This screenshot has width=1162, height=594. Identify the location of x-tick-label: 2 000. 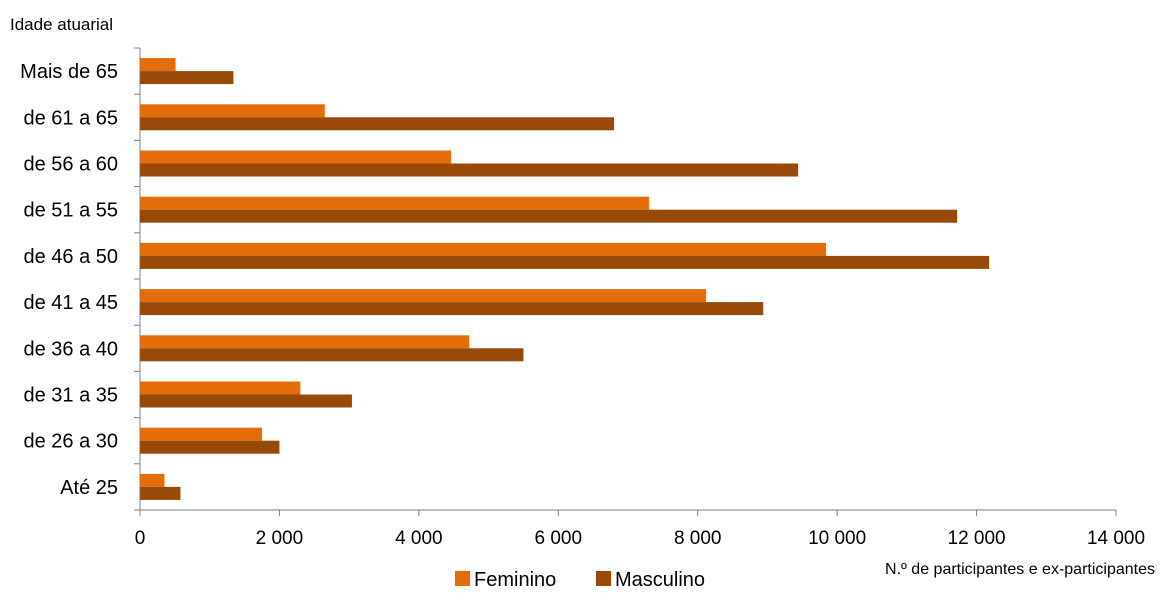
(280, 538).